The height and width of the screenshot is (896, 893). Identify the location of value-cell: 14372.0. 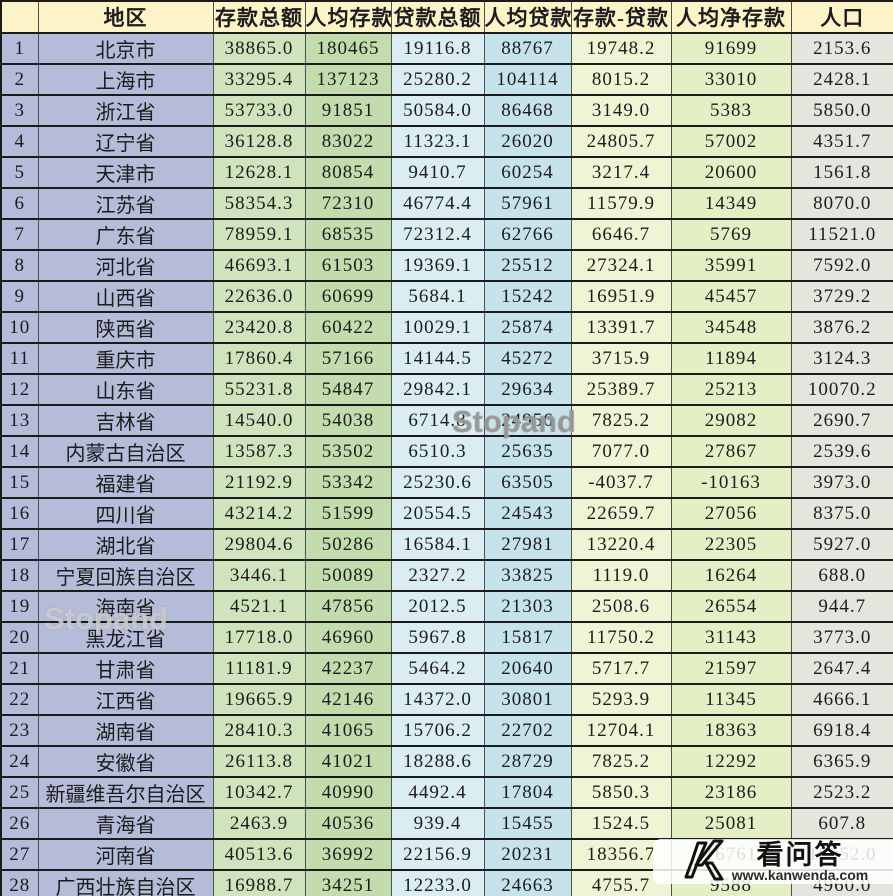
(437, 699).